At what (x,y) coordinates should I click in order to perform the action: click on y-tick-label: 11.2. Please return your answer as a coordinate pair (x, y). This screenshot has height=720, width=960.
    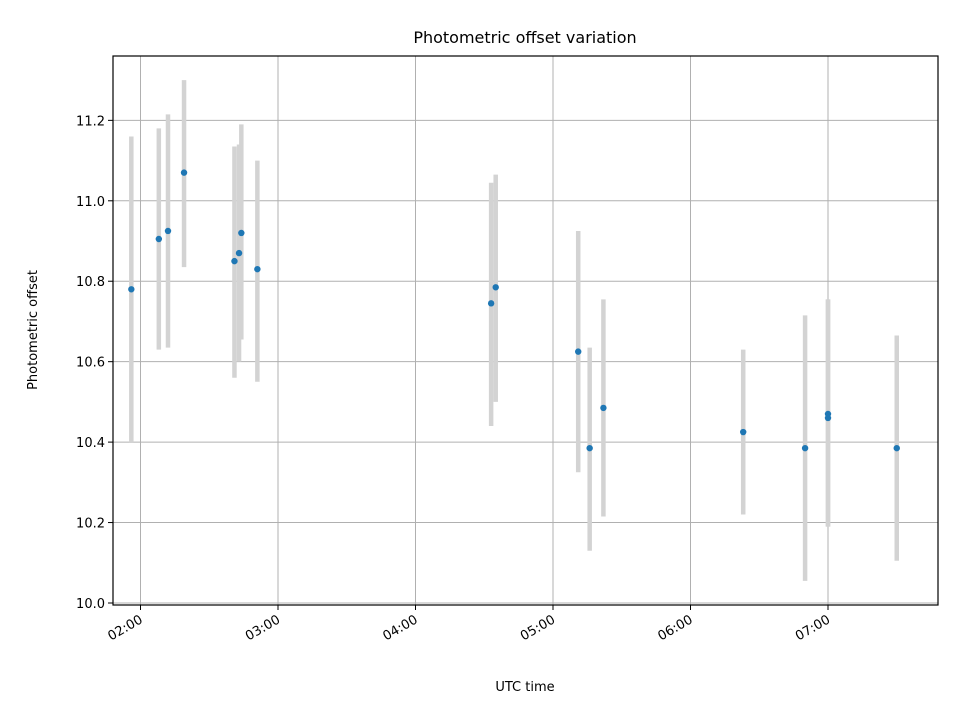
    Looking at the image, I should click on (90, 121).